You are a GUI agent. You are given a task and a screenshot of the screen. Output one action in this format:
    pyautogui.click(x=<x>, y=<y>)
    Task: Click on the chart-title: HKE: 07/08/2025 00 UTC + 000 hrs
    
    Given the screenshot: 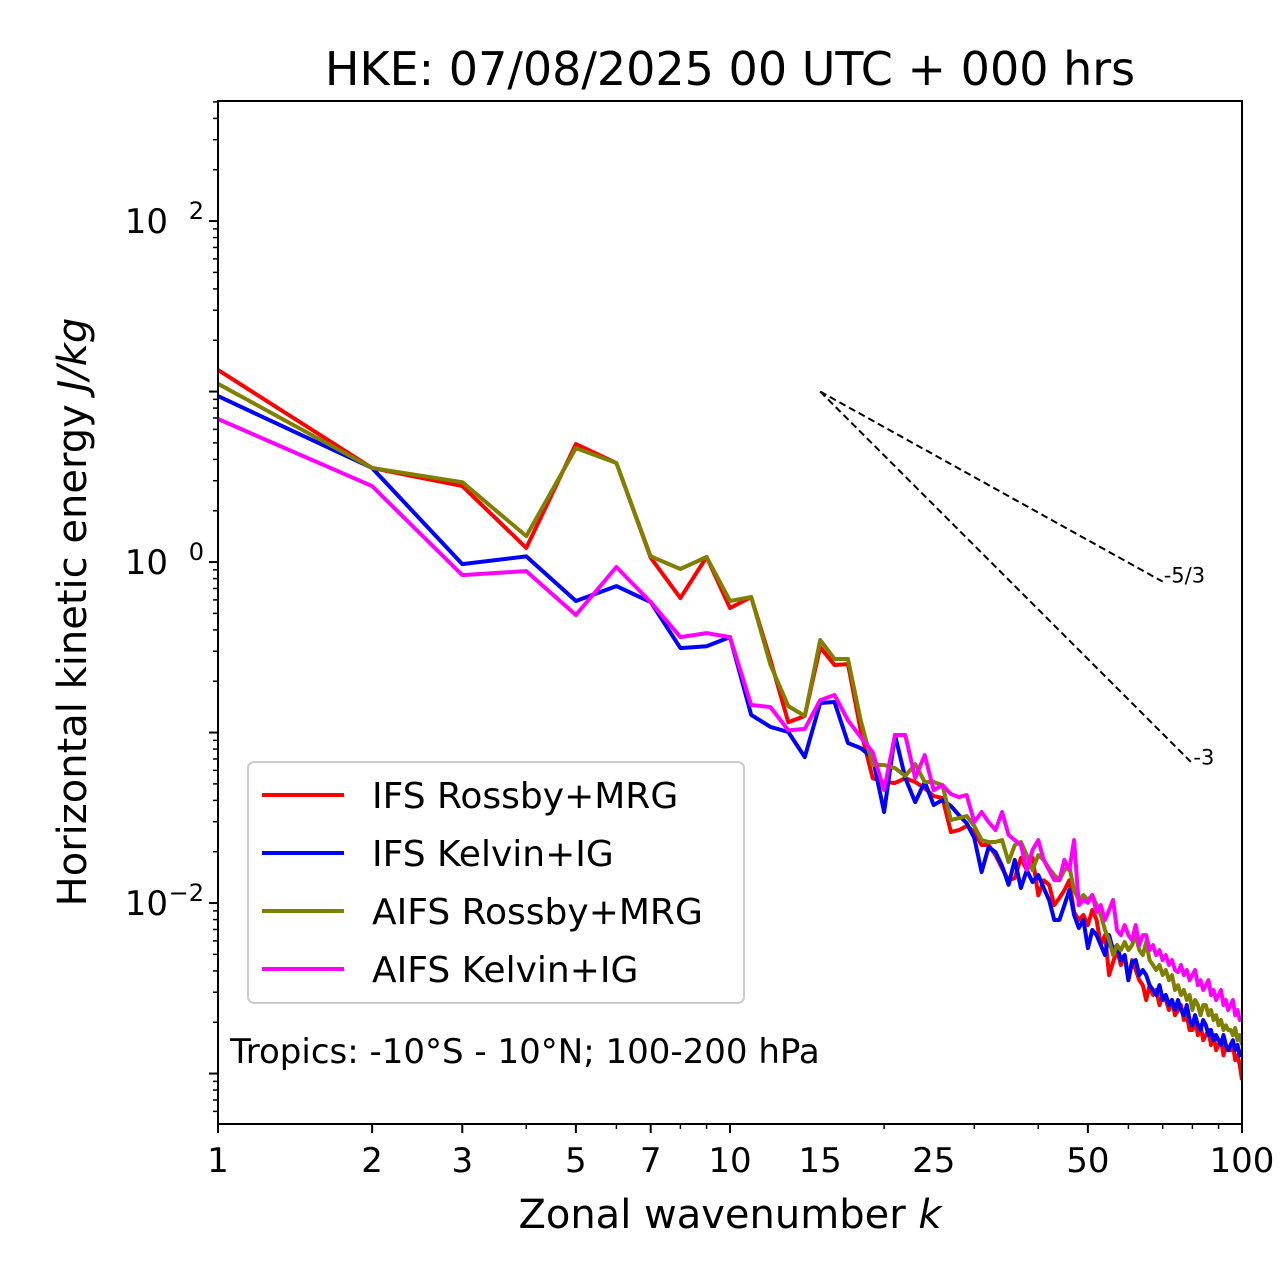 What is the action you would take?
    pyautogui.click(x=730, y=69)
    